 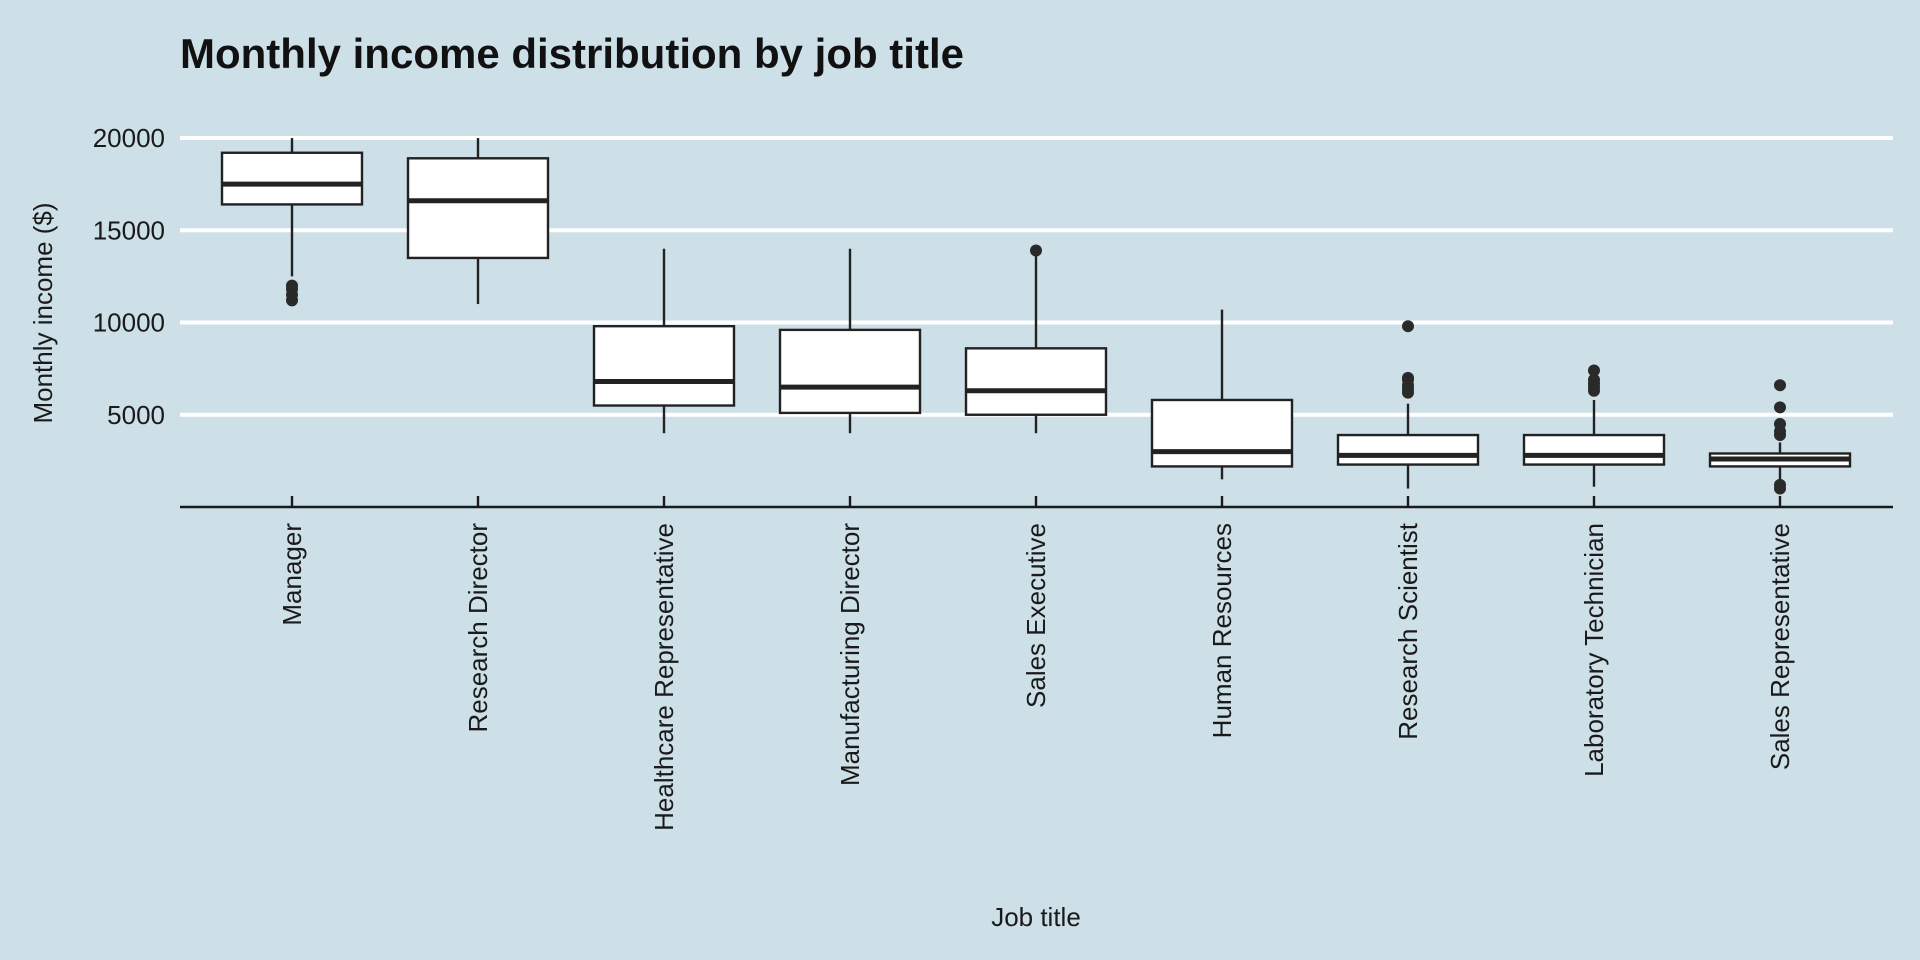 I want to click on x-tick-label: Human Resources, so click(x=1222, y=630).